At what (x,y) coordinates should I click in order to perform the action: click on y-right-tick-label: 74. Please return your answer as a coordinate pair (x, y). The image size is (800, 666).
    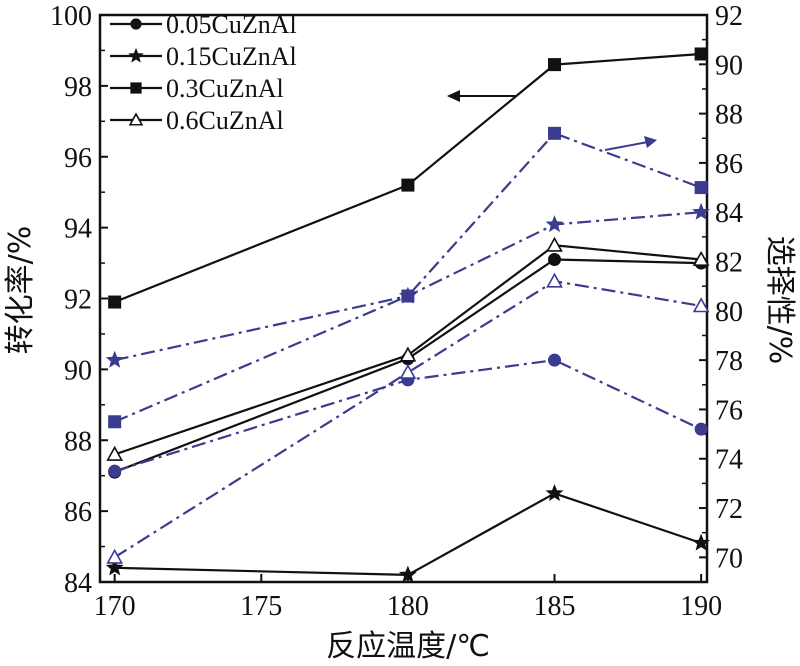
    Looking at the image, I should click on (729, 460).